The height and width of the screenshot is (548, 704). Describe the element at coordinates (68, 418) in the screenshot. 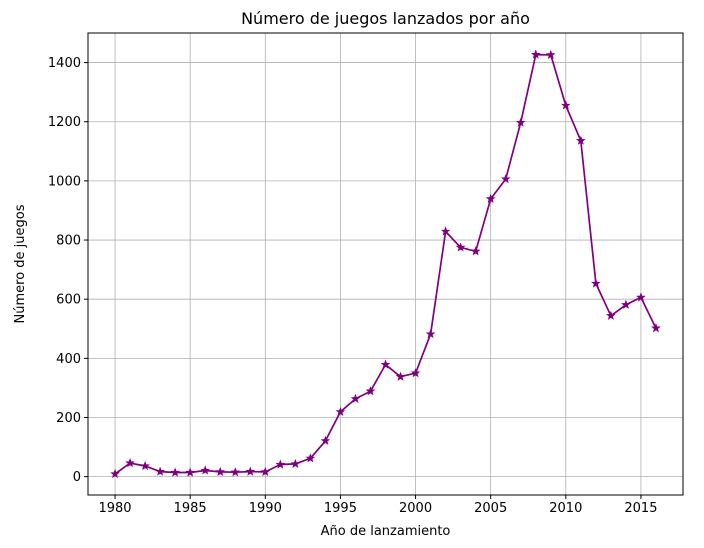

I see `y-tick-label: 200` at that location.